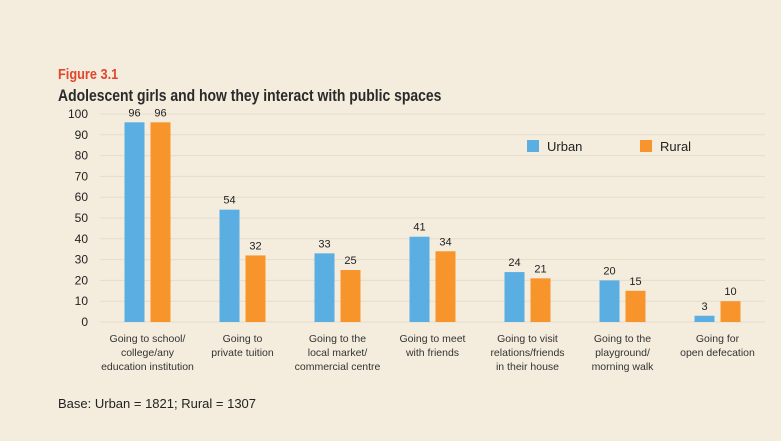  Describe the element at coordinates (704, 307) in the screenshot. I see `data-label: 3` at that location.